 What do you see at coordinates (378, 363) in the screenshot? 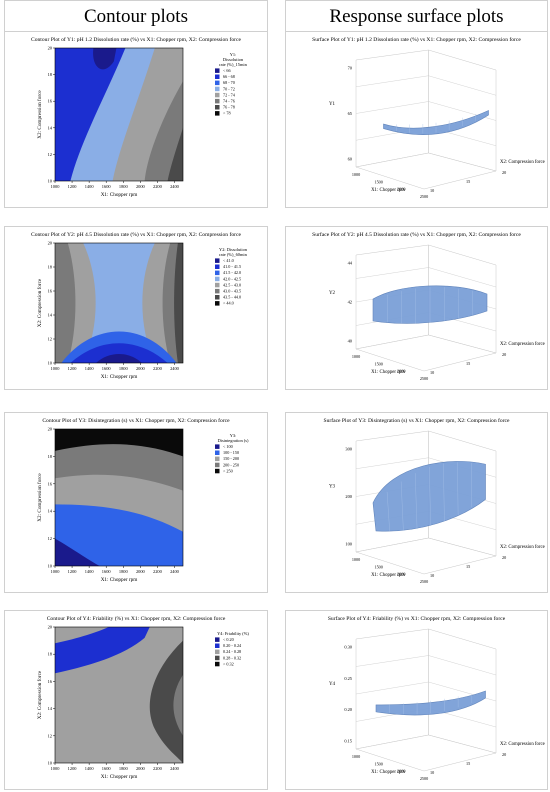
I see `x-tick-label: 1500` at bounding box center [378, 363].